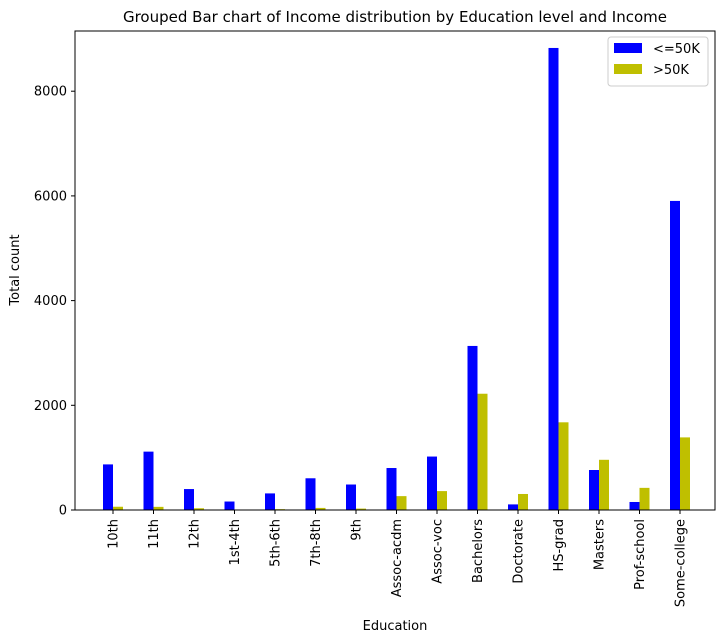  What do you see at coordinates (50, 301) in the screenshot?
I see `y-tick-label: 4000` at bounding box center [50, 301].